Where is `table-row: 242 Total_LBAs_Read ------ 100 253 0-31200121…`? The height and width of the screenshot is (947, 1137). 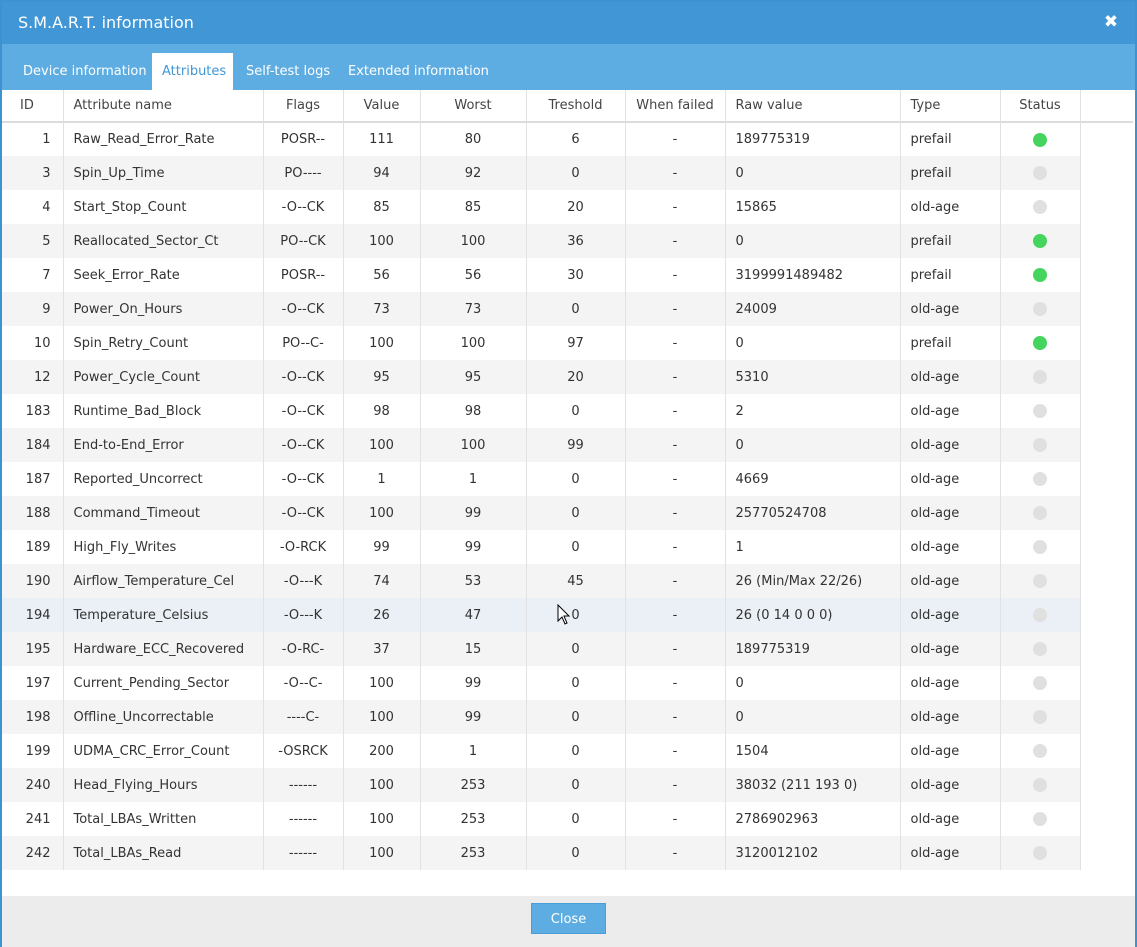 table-row: 242 Total_LBAs_Read ------ 100 253 0-31200121… is located at coordinates (567, 853).